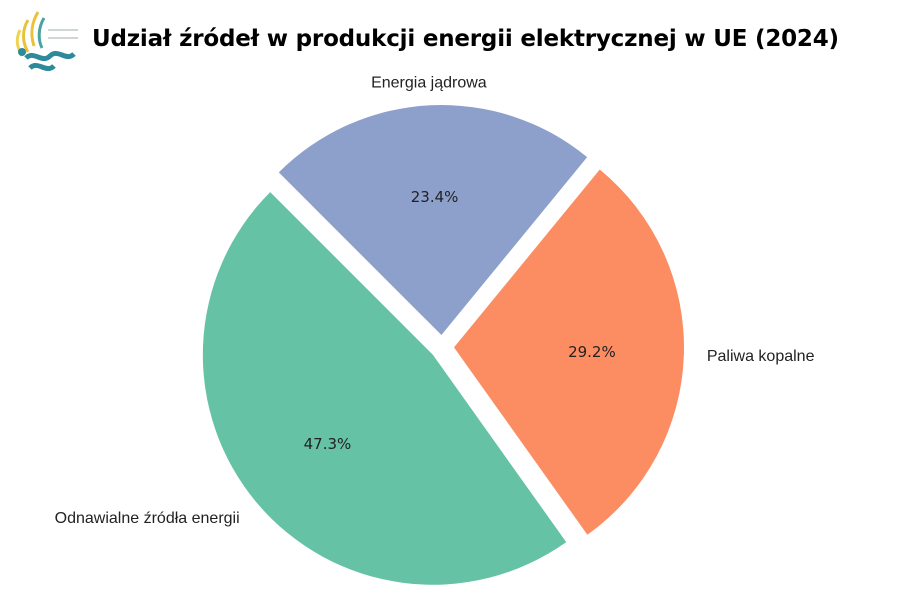 This screenshot has height=600, width=900. What do you see at coordinates (147, 518) in the screenshot?
I see `pie-category-label-renewables: Odnawialne źródła energii` at bounding box center [147, 518].